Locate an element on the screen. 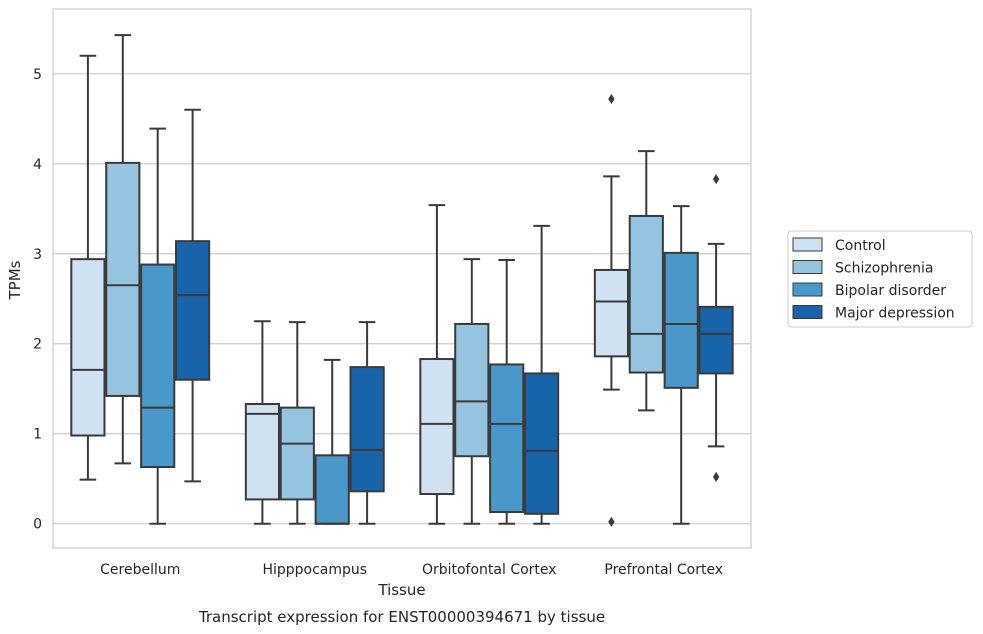 This screenshot has width=983, height=634. x-tick-label: Hipppocampus is located at coordinates (314, 570).